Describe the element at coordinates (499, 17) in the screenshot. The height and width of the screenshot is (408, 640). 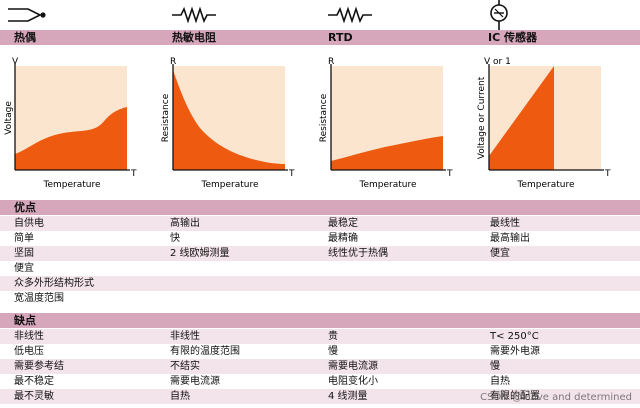
I see `ic-sensor-icon` at that location.